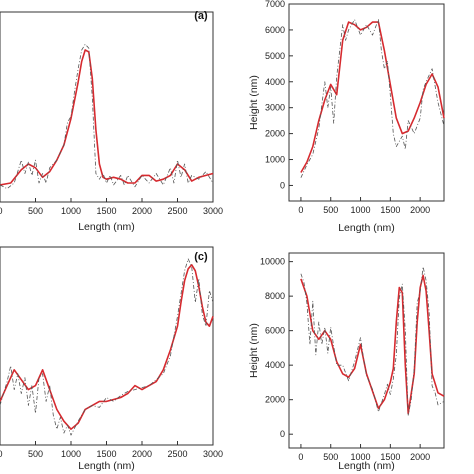  Describe the element at coordinates (275, 56) in the screenshot. I see `y-tick-label: 5000` at that location.